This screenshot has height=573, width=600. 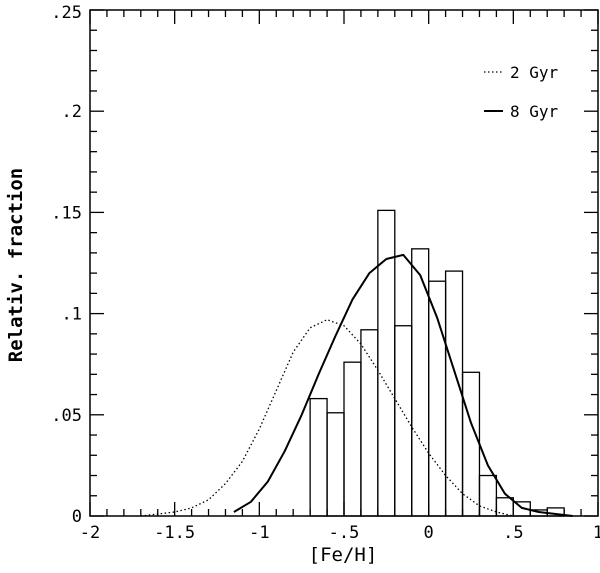 I want to click on legend-label-2-gyr: 2 Gyr, so click(x=534, y=72).